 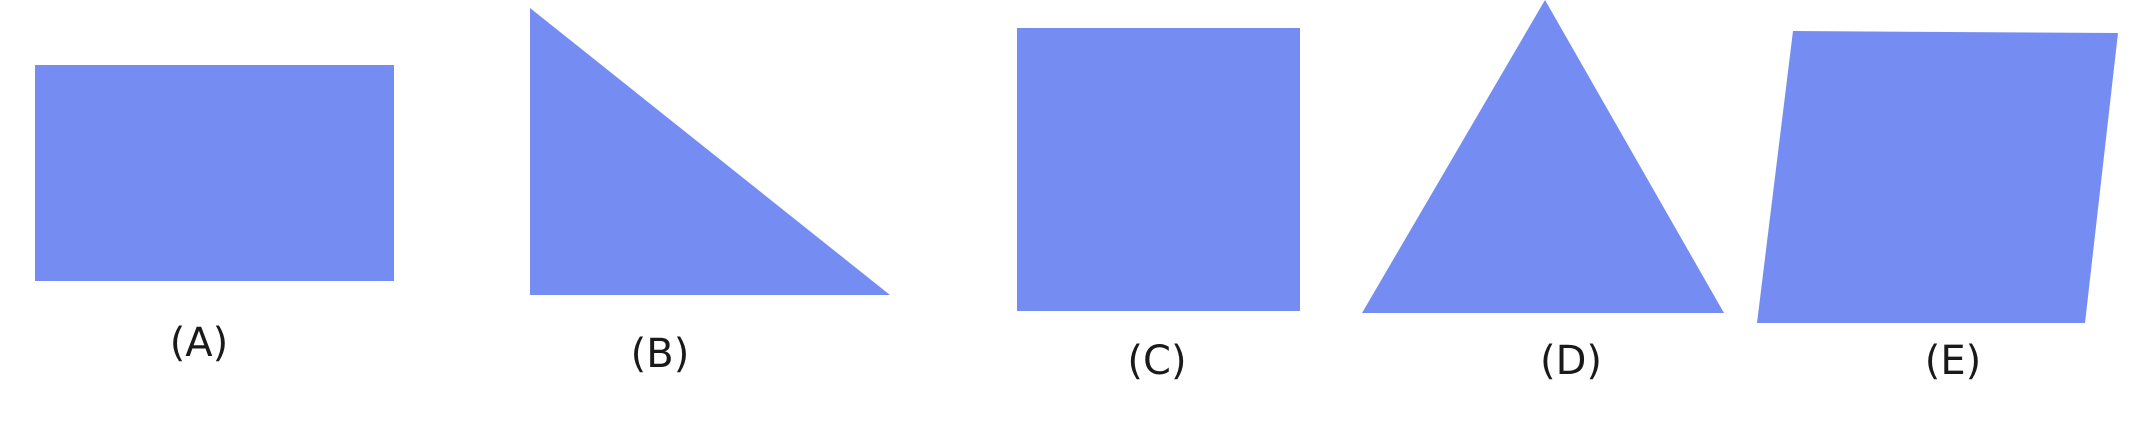 I want to click on figure-b: (B), so click(x=710, y=192).